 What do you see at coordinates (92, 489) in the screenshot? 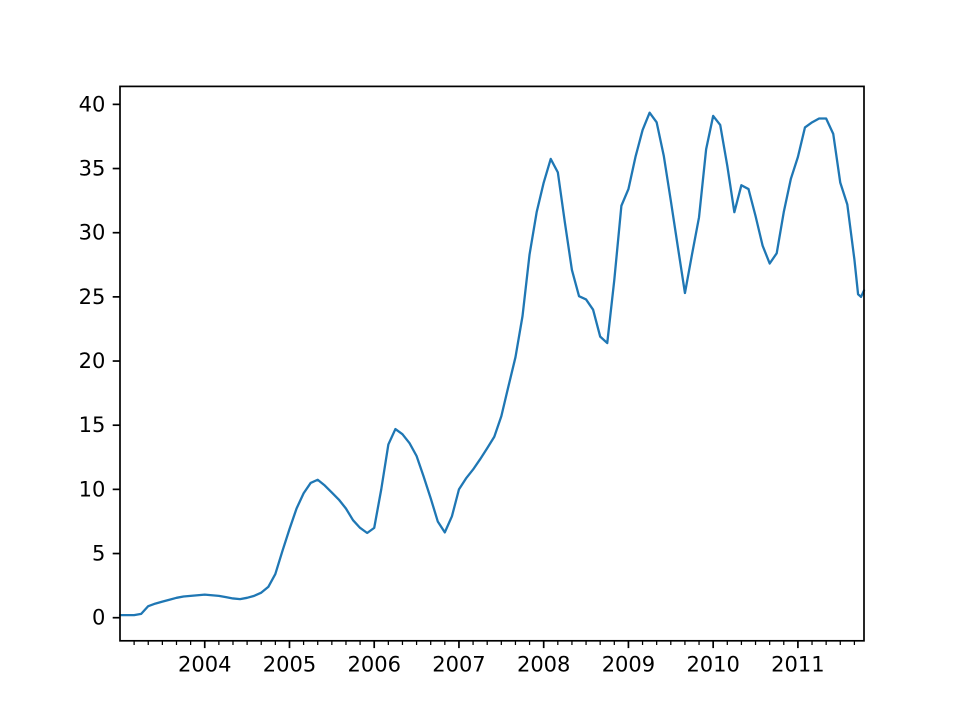
I see `y-axis-tick-label: 10` at bounding box center [92, 489].